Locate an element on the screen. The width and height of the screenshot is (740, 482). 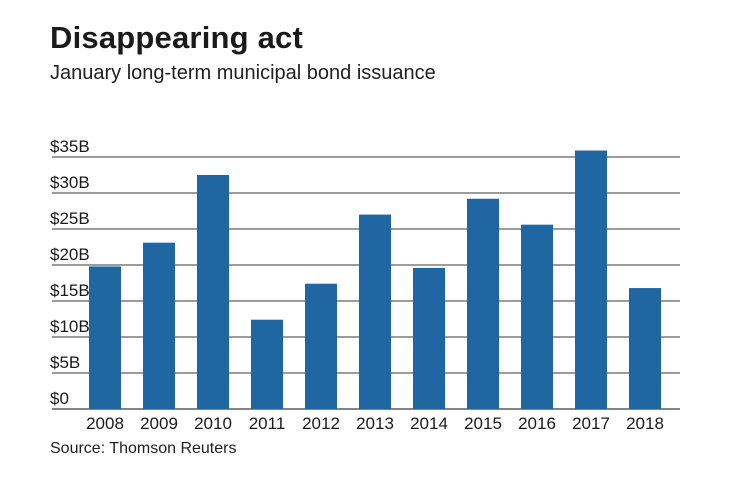
bar-2008 is located at coordinates (105, 337).